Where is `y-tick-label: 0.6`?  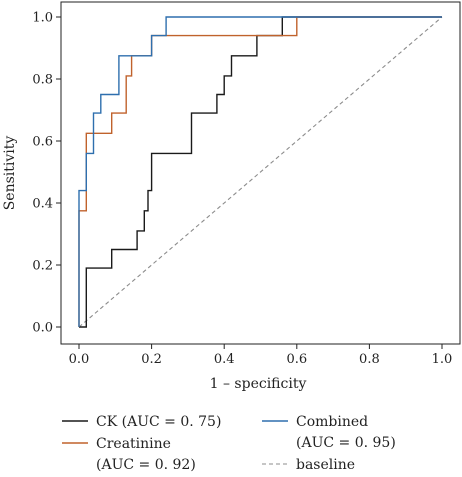 y-tick-label: 0.6 is located at coordinates (42, 142).